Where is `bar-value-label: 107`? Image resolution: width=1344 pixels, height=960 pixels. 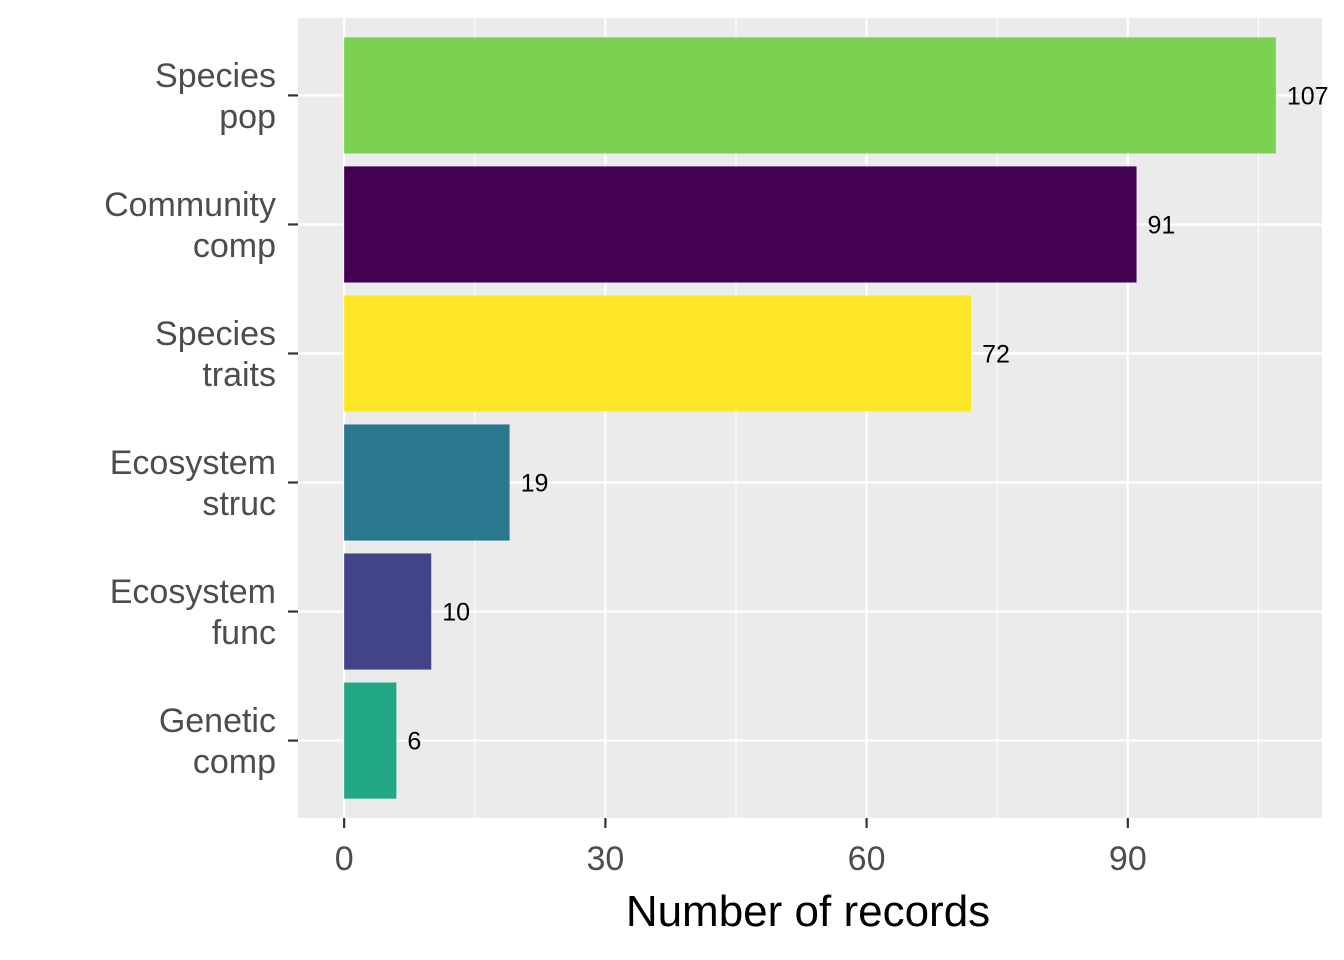
bar-value-label: 107 is located at coordinates (1308, 96).